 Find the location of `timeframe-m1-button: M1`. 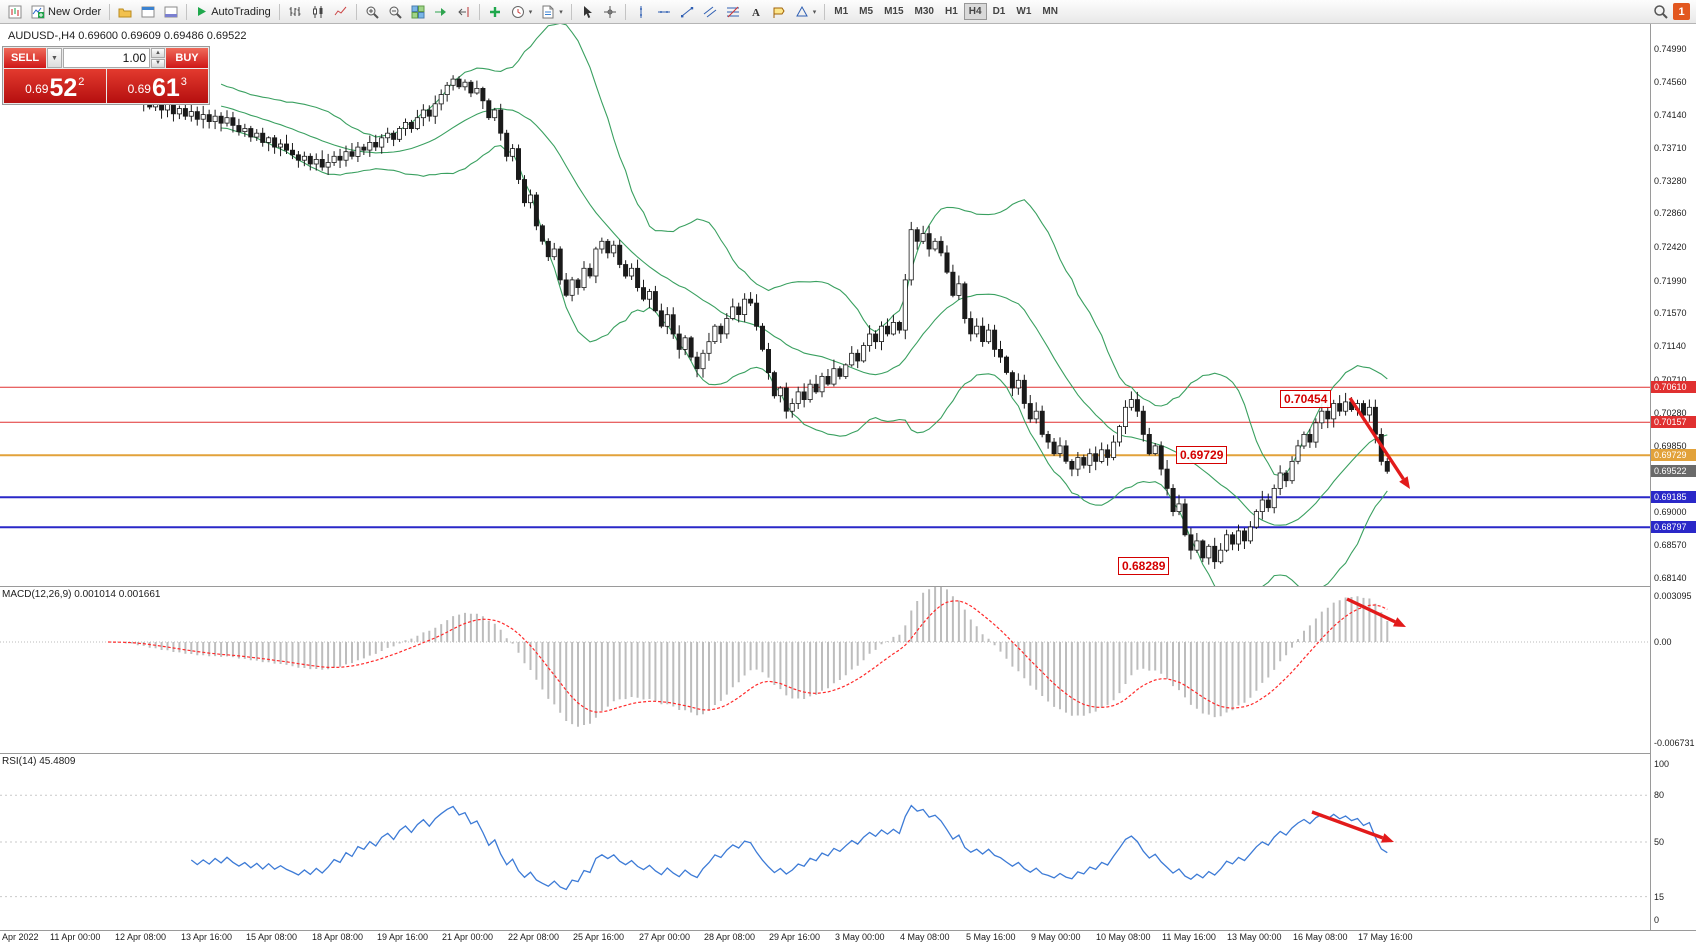

timeframe-m1-button: M1 is located at coordinates (841, 11).